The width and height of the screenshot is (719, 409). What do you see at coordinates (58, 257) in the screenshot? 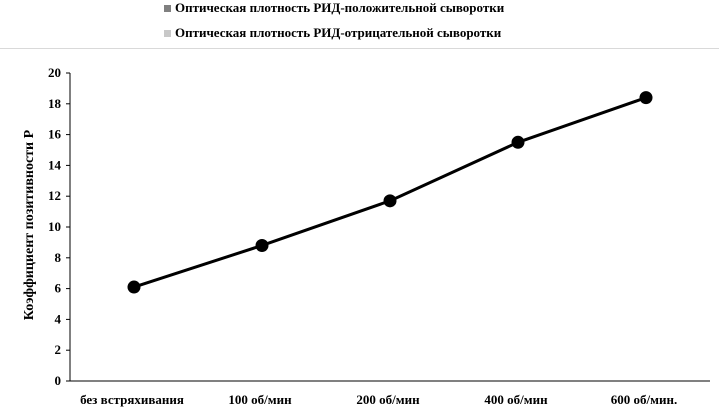
I see `y-tick-label: 8` at bounding box center [58, 257].